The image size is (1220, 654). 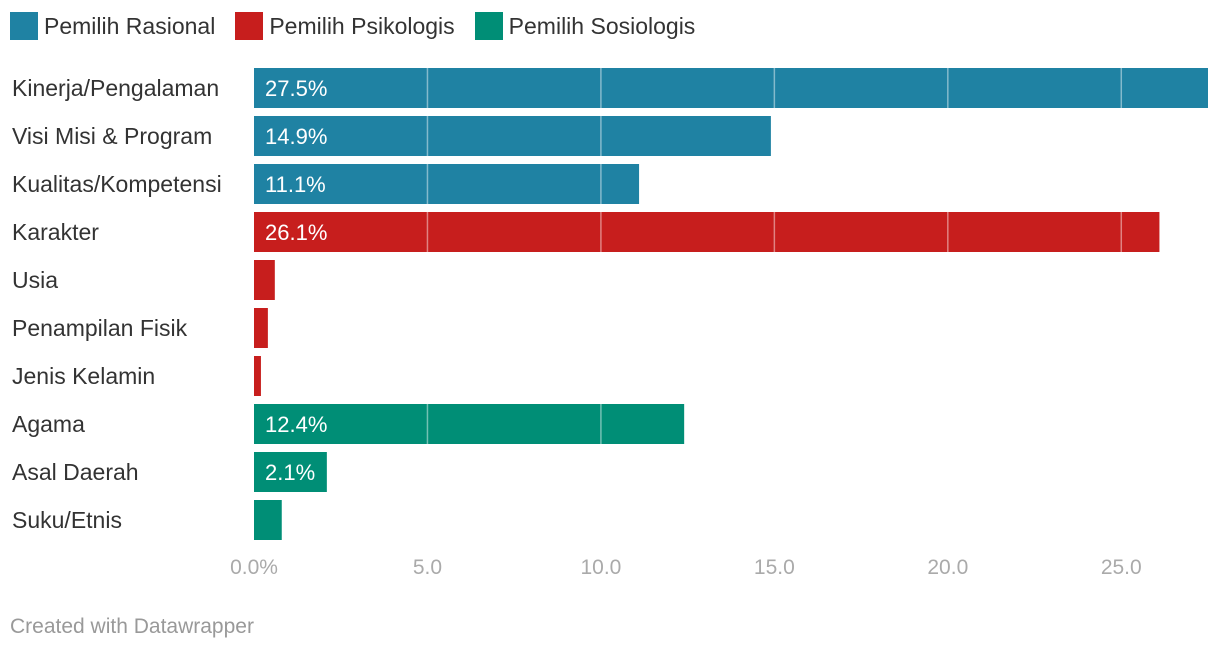 What do you see at coordinates (1121, 567) in the screenshot?
I see `x-tick-label: 25.0` at bounding box center [1121, 567].